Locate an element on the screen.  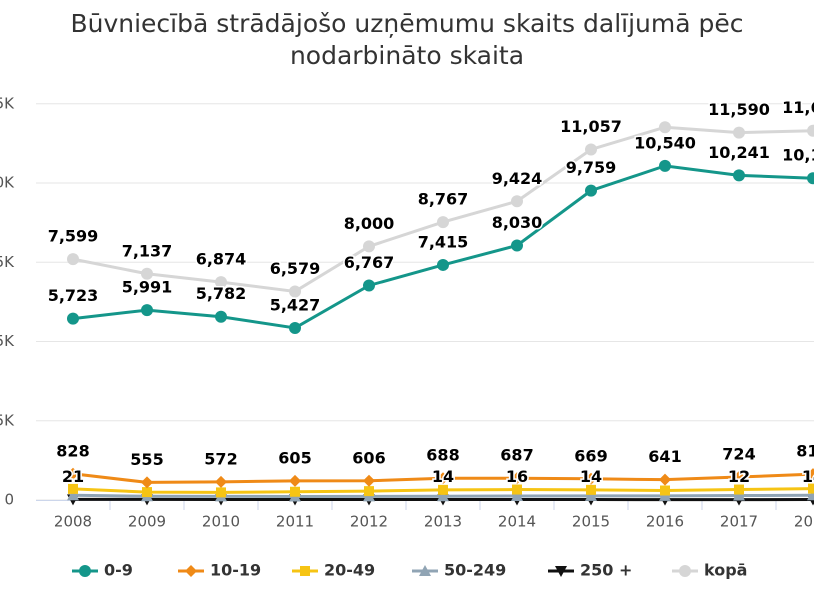
data-label: 6,874 is located at coordinates (221, 259).